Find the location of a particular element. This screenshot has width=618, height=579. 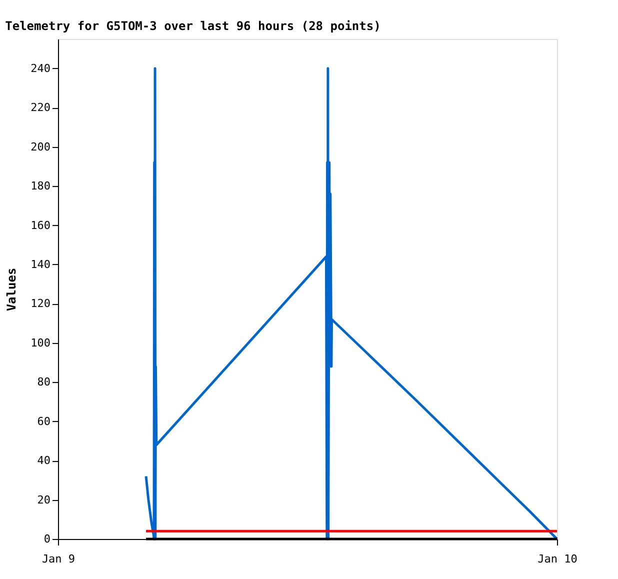

y-tick-label: 200 is located at coordinates (40, 147).